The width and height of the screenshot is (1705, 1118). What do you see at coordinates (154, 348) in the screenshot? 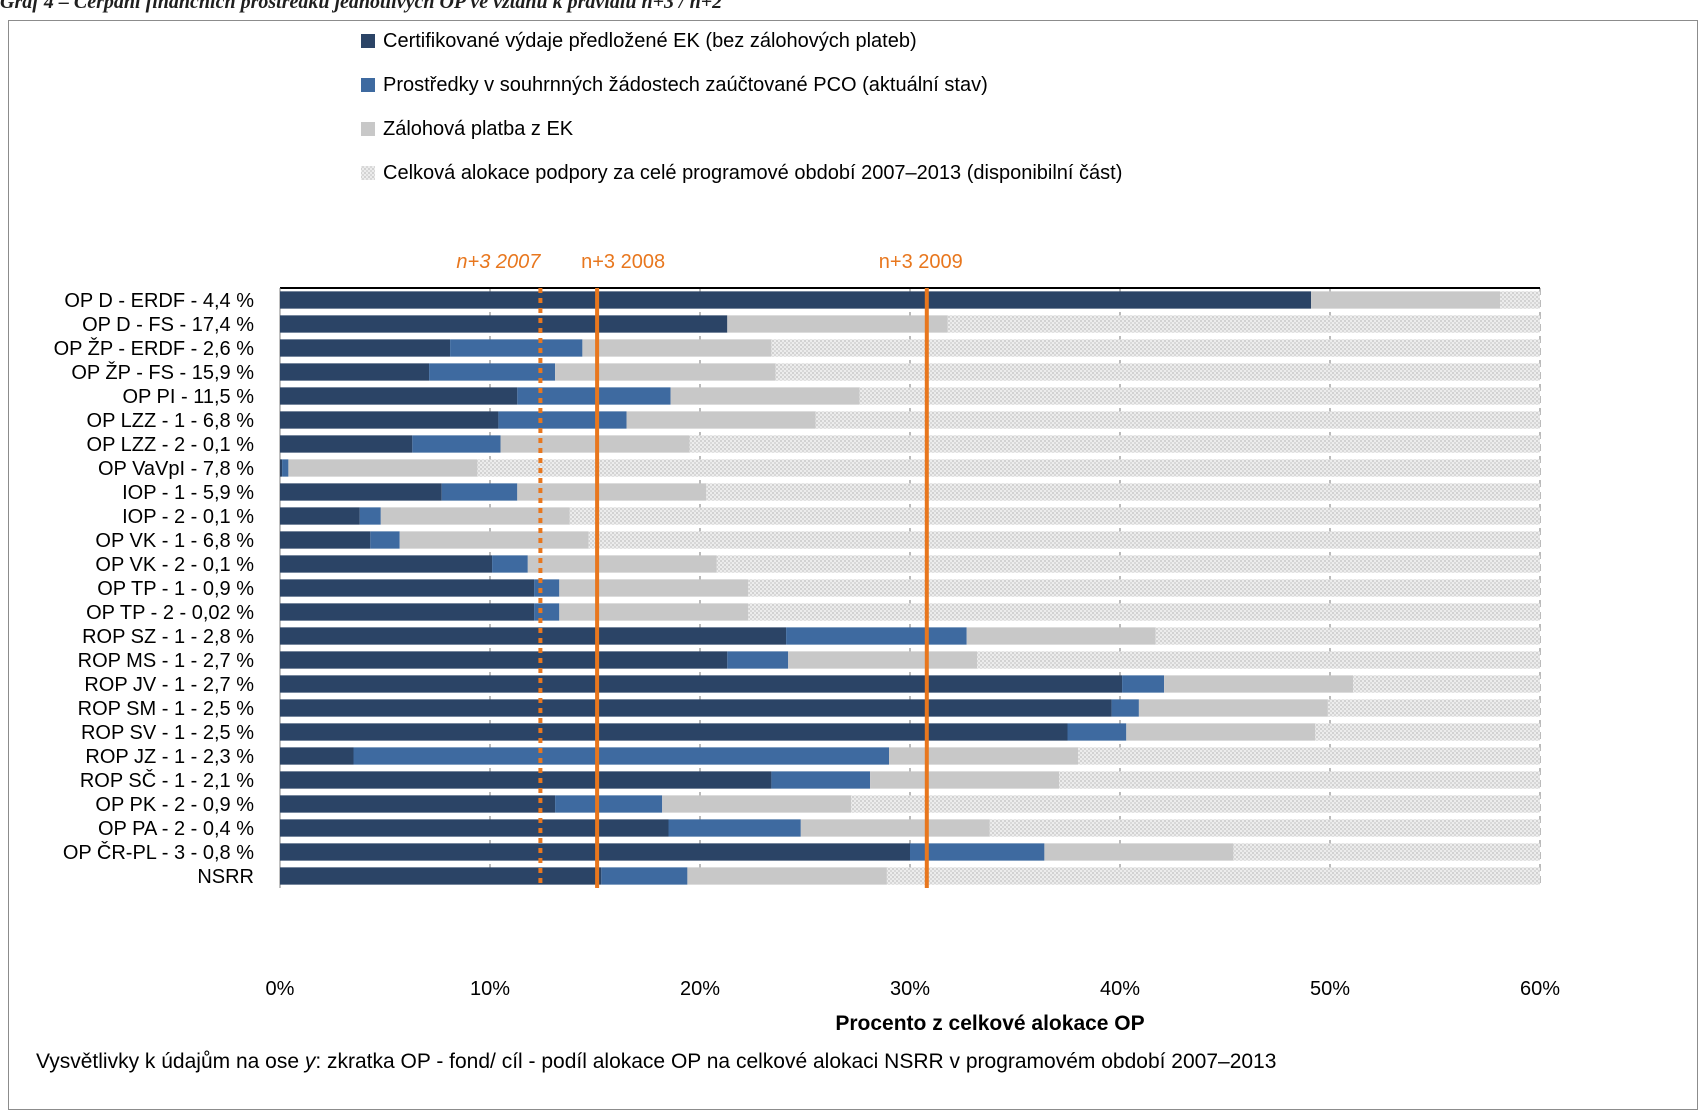
I see `y-label-2: OP ŽP - ERDF - 2,6 %` at bounding box center [154, 348].